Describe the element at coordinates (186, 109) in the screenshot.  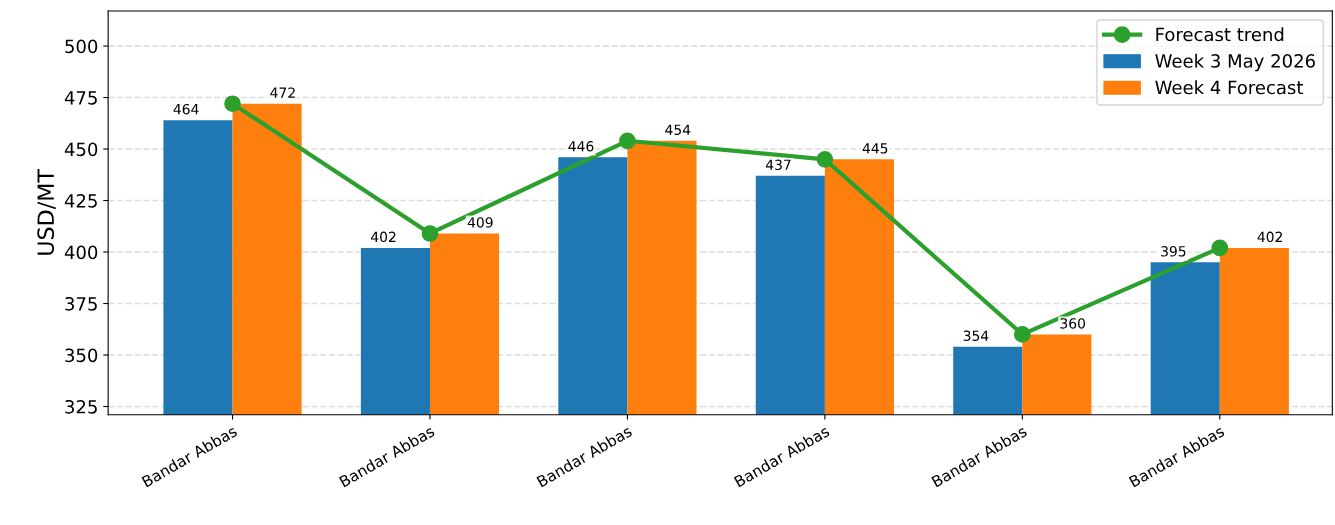
I see `data-label: 464` at that location.